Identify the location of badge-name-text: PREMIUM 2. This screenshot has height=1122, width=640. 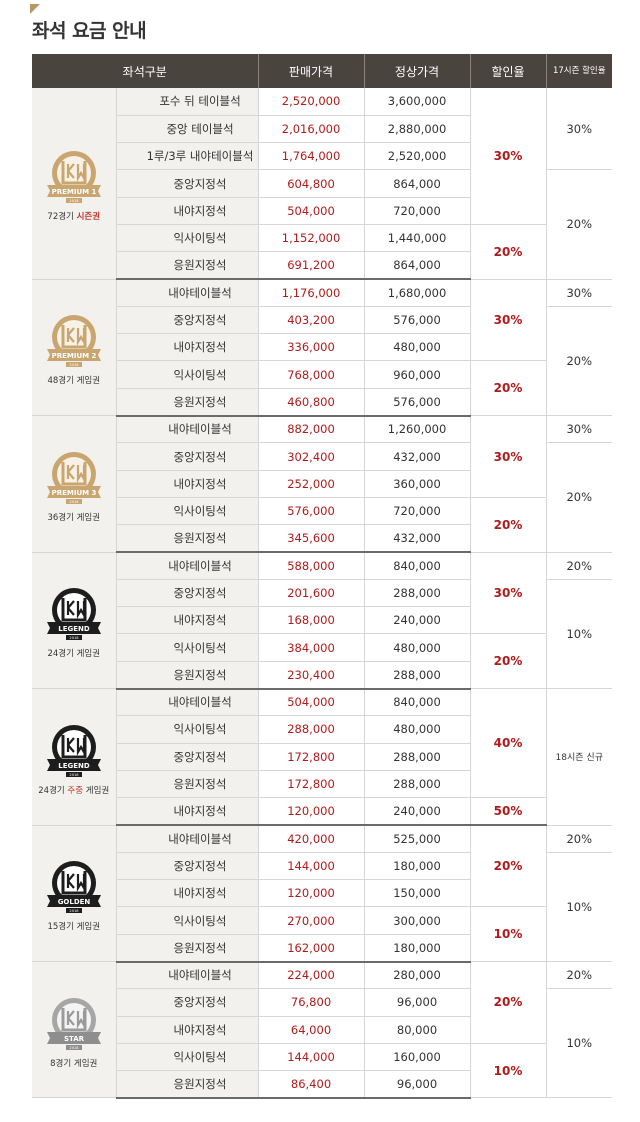
(73, 356).